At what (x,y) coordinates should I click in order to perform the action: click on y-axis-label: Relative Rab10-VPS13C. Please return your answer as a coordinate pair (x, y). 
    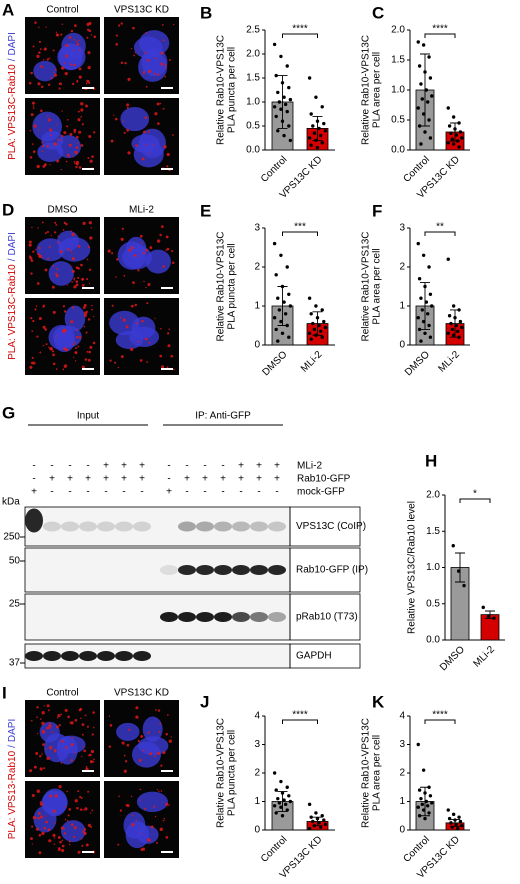
    Looking at the image, I should click on (221, 286).